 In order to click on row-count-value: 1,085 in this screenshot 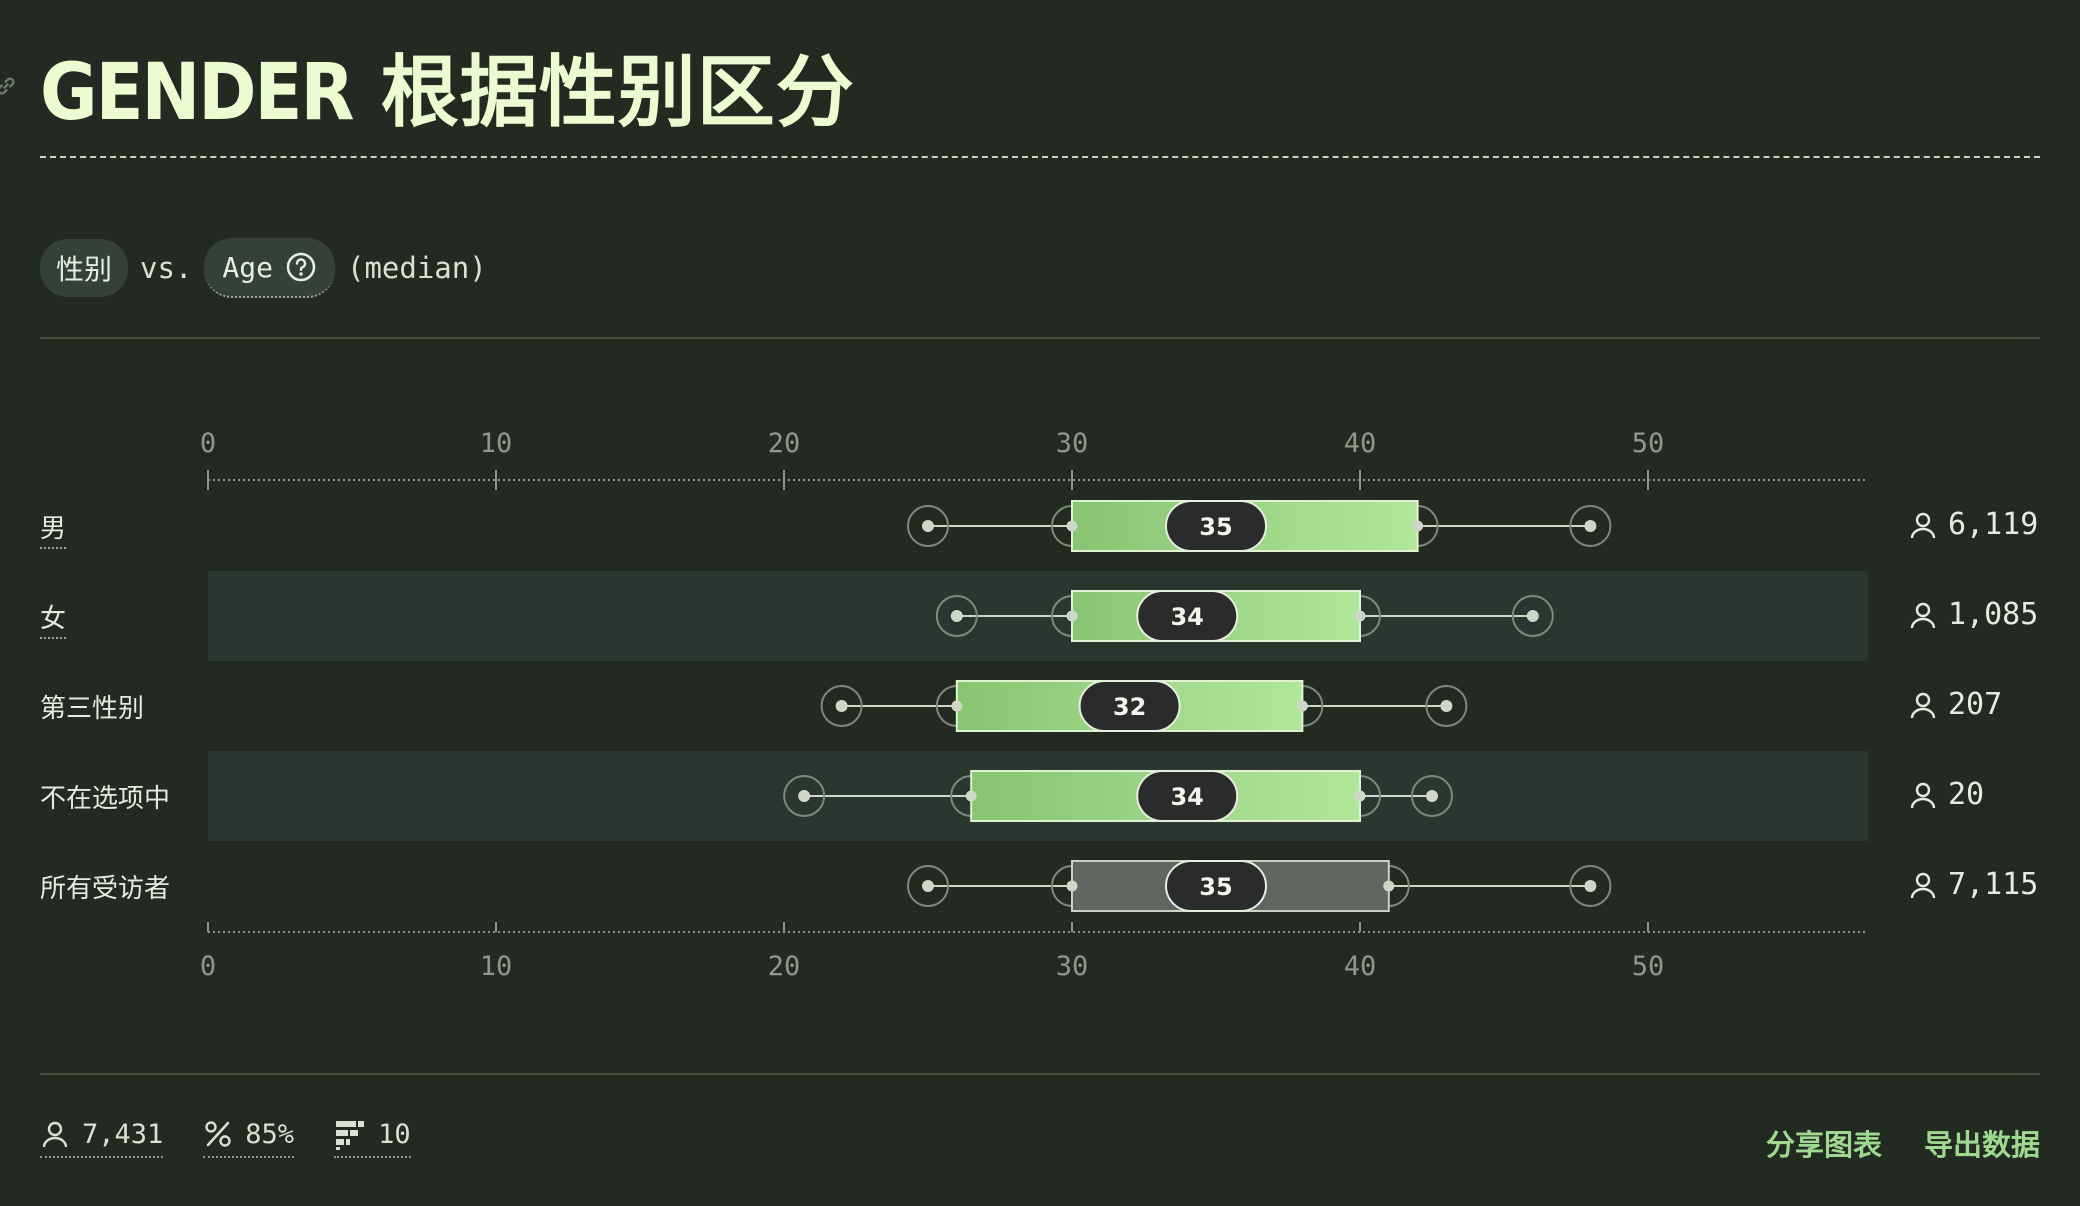, I will do `click(1993, 614)`.